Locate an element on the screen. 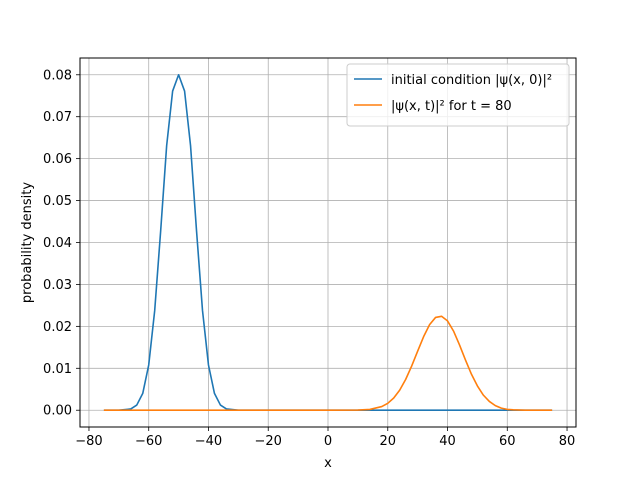 This screenshot has height=480, width=640. y-tick-label: 0.07 is located at coordinates (57, 117).